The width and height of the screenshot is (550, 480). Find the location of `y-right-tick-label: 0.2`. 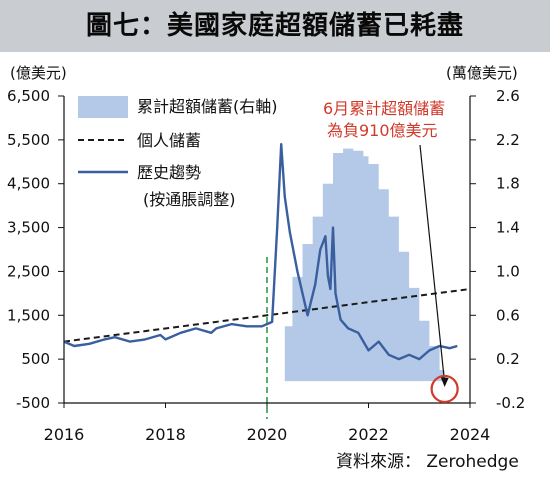

y-right-tick-label: 0.2 is located at coordinates (508, 359).